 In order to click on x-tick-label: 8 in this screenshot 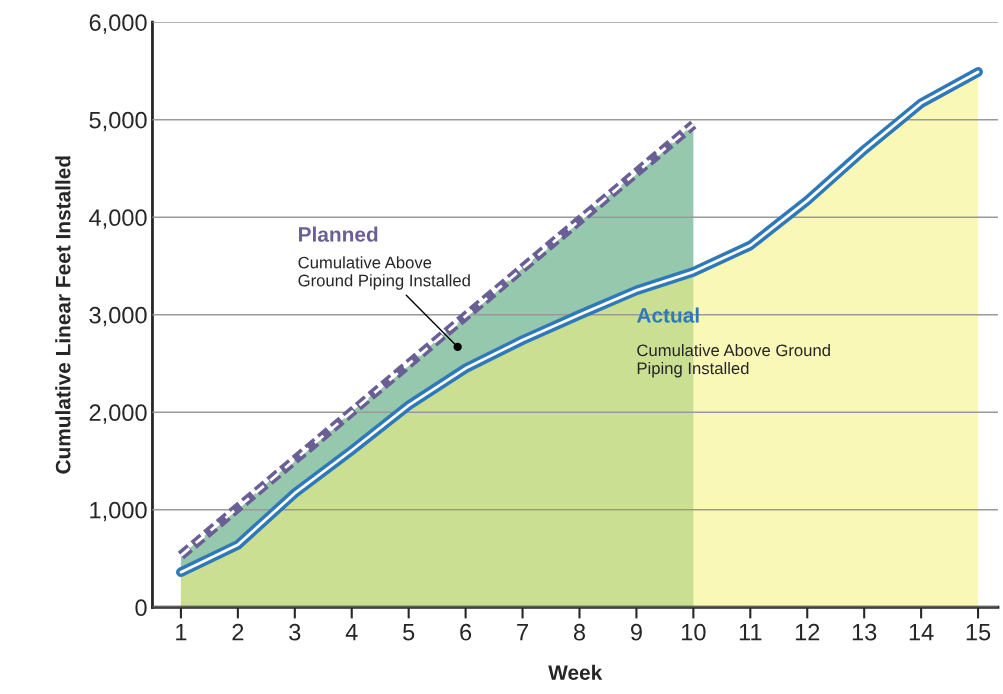, I will do `click(579, 632)`.